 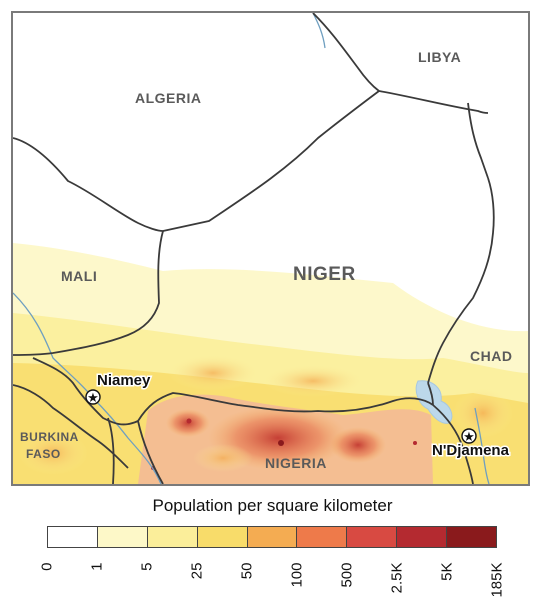 What do you see at coordinates (47, 566) in the screenshot?
I see `legend-tick-label: 0` at bounding box center [47, 566].